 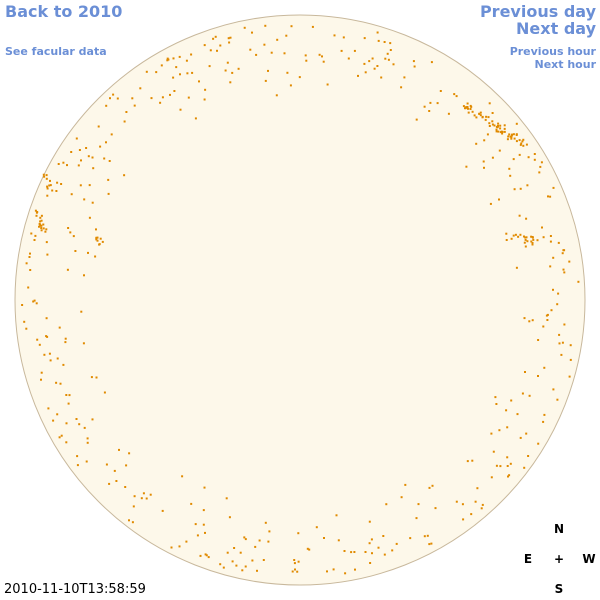 What do you see at coordinates (559, 589) in the screenshot?
I see `compass-south: S` at bounding box center [559, 589].